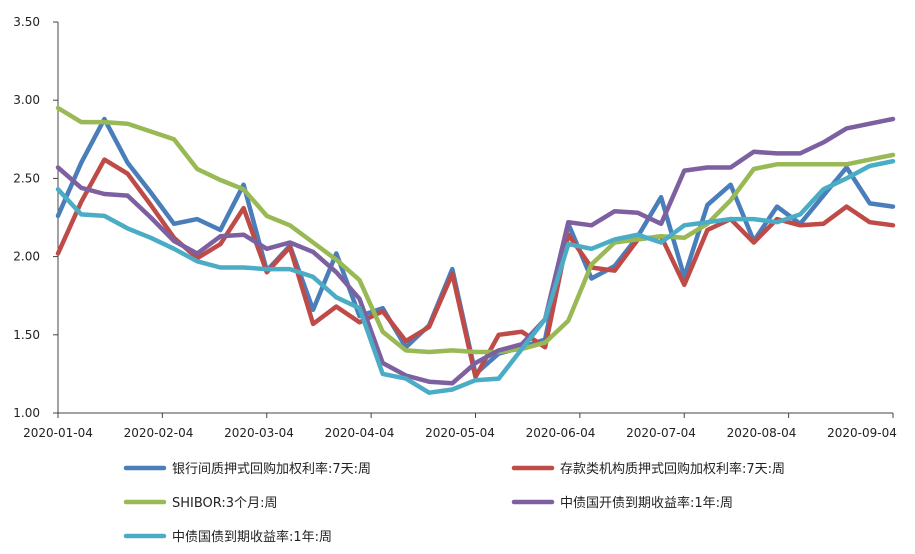  What do you see at coordinates (672, 469) in the screenshot?
I see `legend-label-2: 存款类机构质押式回购加权利率:7天:周` at bounding box center [672, 469].